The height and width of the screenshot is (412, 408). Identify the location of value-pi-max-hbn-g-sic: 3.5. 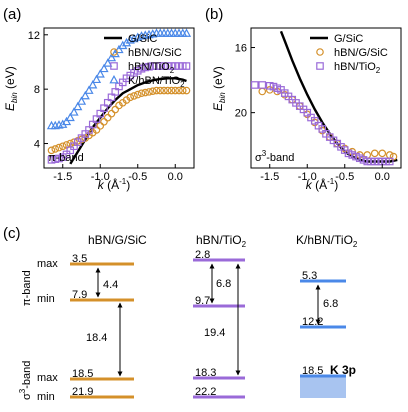
(79, 259).